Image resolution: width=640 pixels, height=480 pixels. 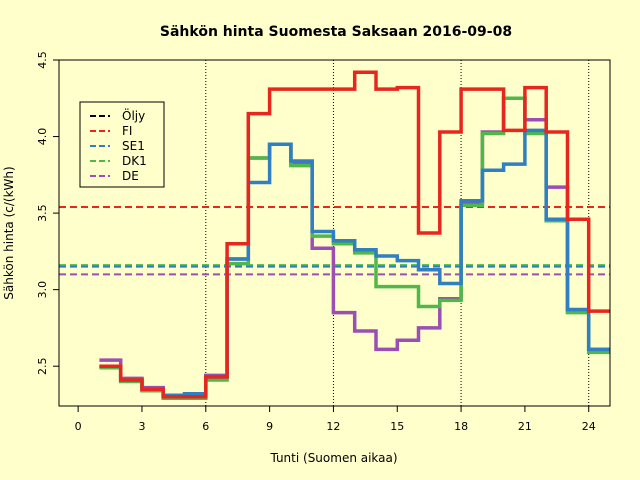 What do you see at coordinates (9, 232) in the screenshot?
I see `y-axis-label: Sähkön hinta (c/(kWh)` at bounding box center [9, 232].